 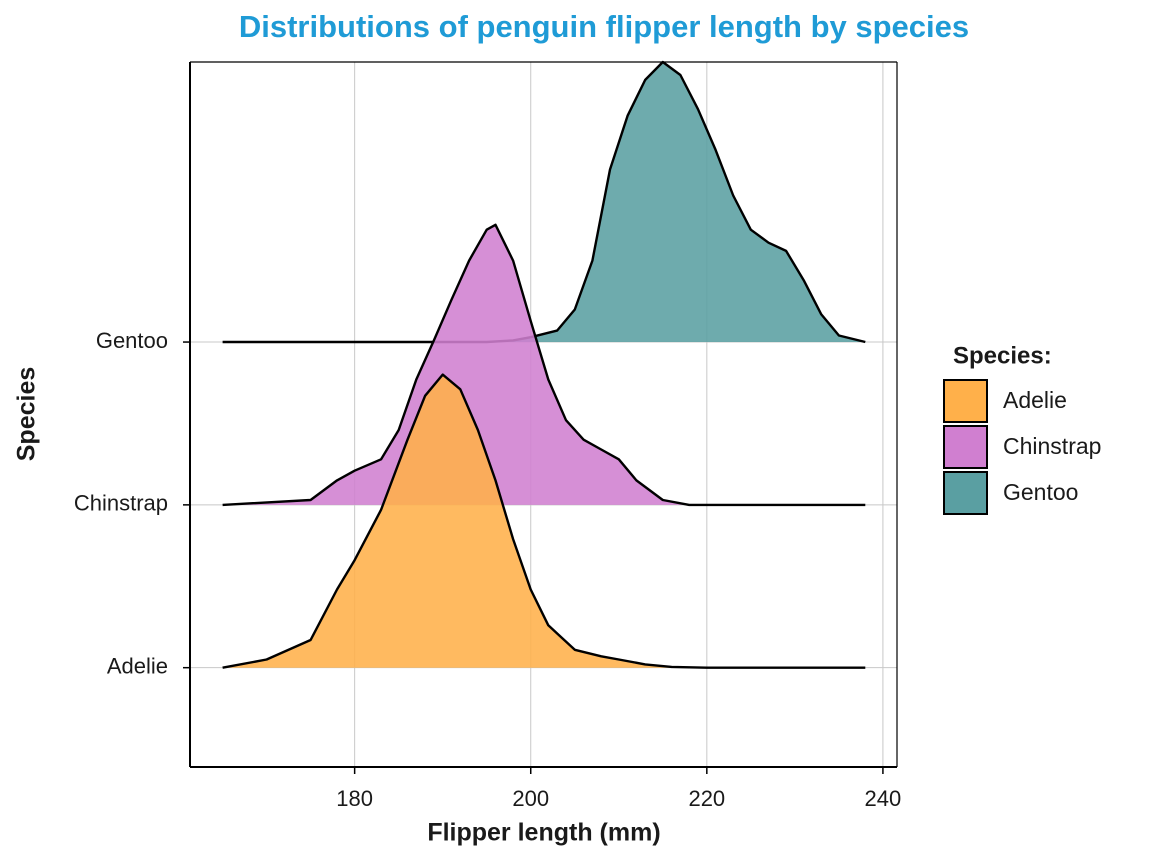 What do you see at coordinates (543, 833) in the screenshot?
I see `x-axis-label: Flipper length (mm)` at bounding box center [543, 833].